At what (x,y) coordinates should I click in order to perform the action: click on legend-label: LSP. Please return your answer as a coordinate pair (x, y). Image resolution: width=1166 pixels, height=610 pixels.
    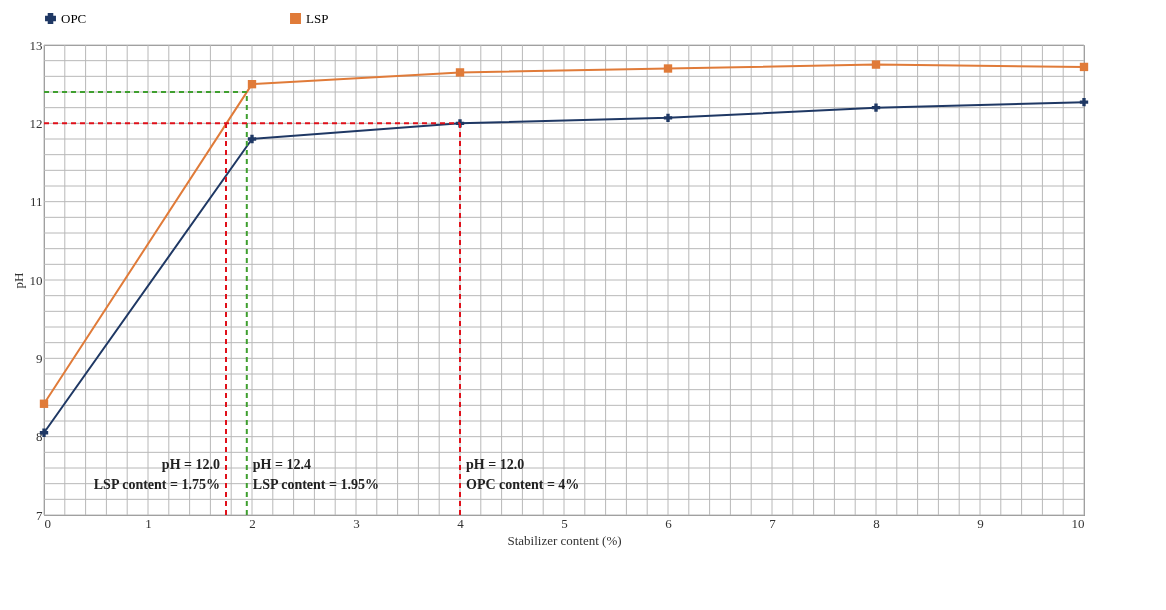
    Looking at the image, I should click on (317, 18).